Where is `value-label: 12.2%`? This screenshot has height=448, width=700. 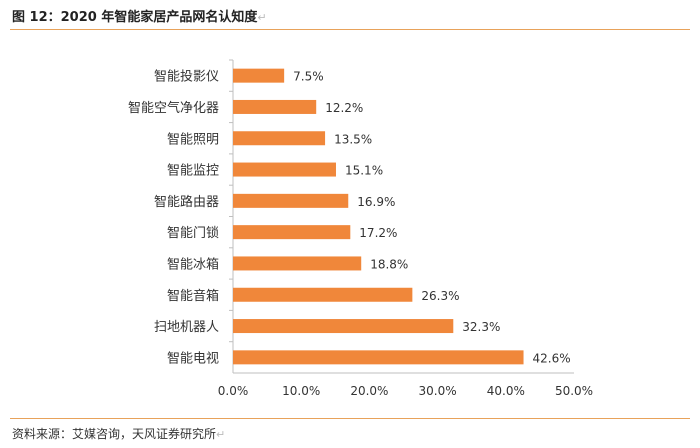
value-label: 12.2% is located at coordinates (344, 108).